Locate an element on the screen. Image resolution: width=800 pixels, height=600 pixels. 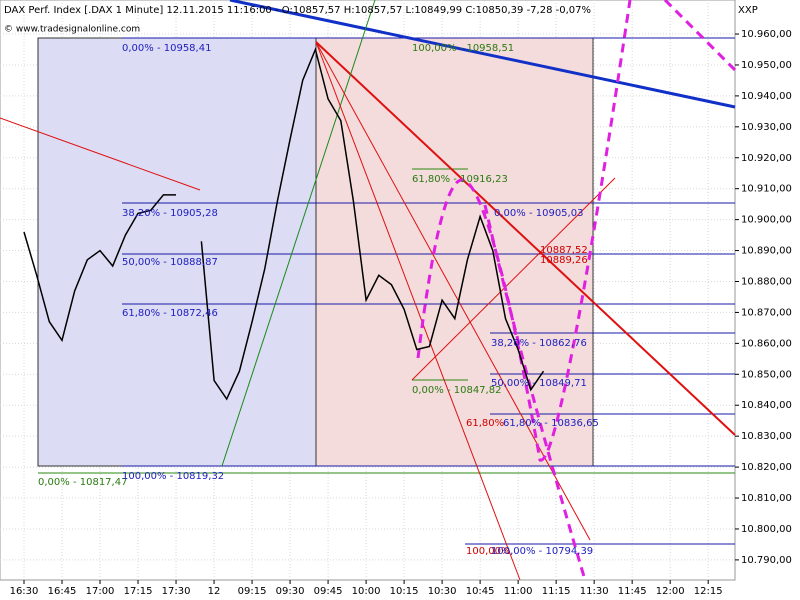
x-tick-label: 12:15 is located at coordinates (708, 591).